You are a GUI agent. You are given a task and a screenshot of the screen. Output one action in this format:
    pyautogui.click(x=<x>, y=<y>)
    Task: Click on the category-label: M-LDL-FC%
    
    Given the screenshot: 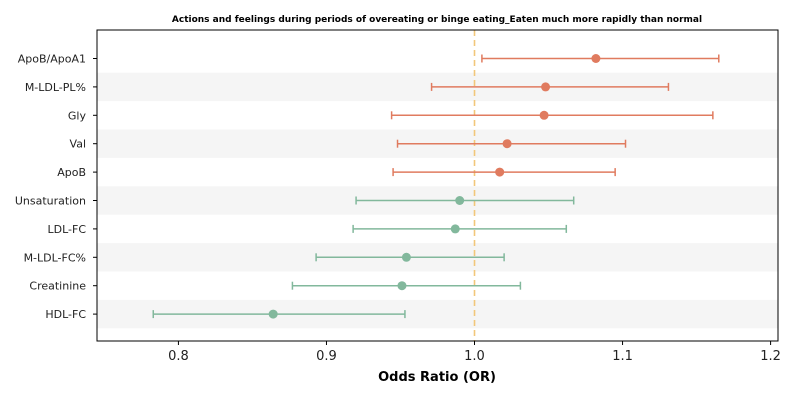 What is the action you would take?
    pyautogui.click(x=55, y=257)
    